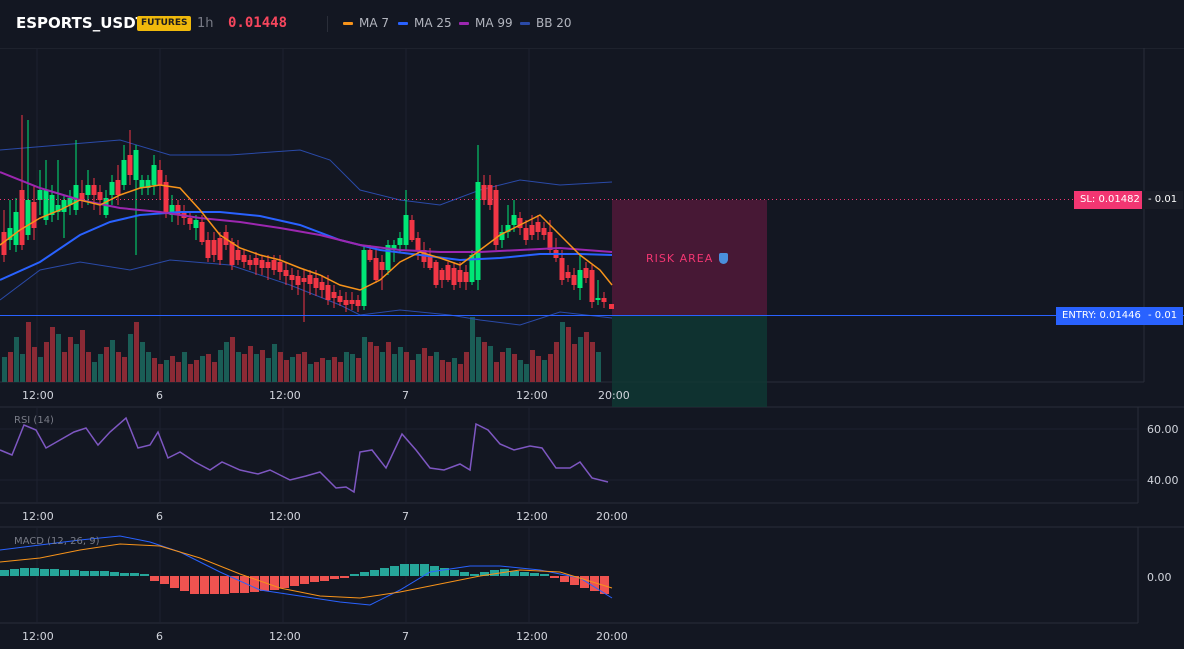 The image size is (1184, 649). I want to click on risk-area-text: RISK AREA, so click(680, 258).